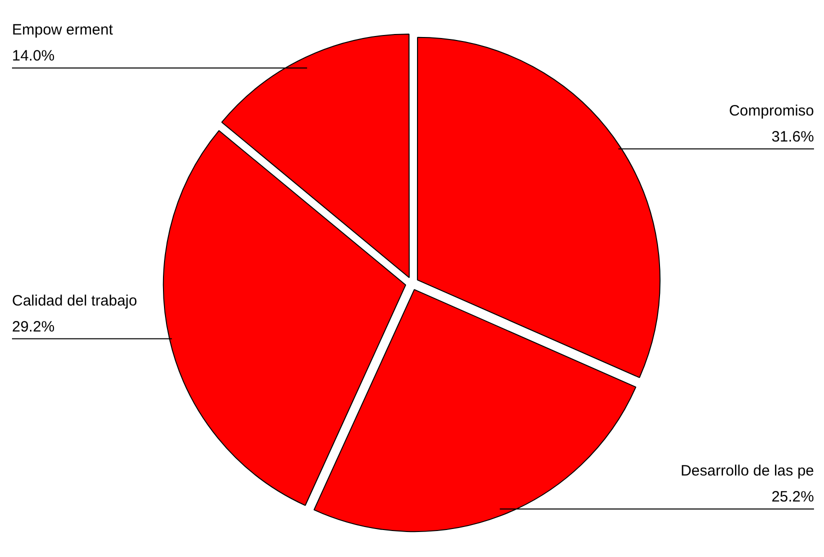 This screenshot has height=557, width=824. Describe the element at coordinates (792, 497) in the screenshot. I see `data-label: 25.2%` at that location.